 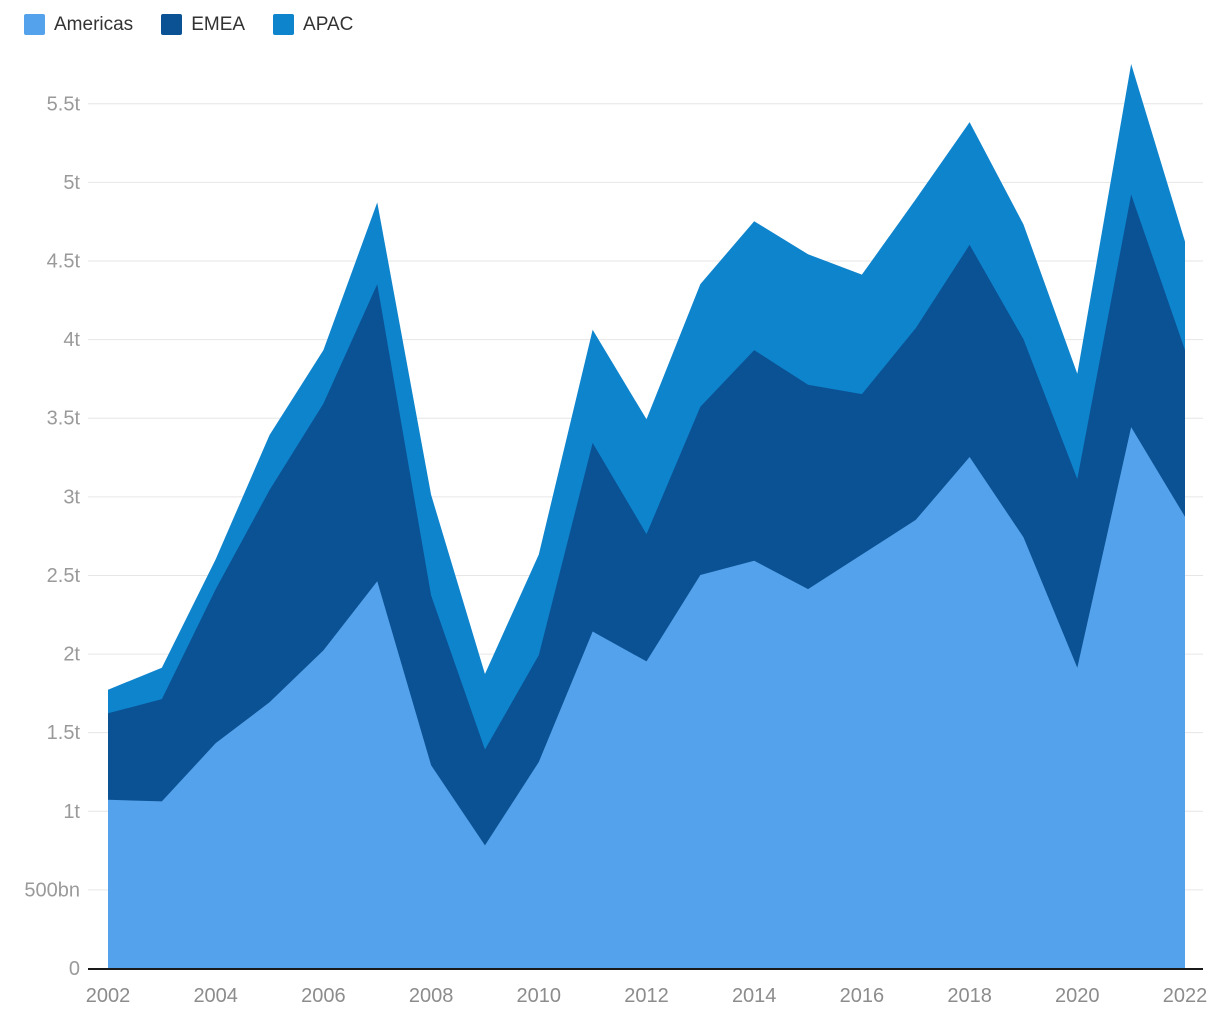 What do you see at coordinates (94, 24) in the screenshot?
I see `legend-label: Americas` at bounding box center [94, 24].